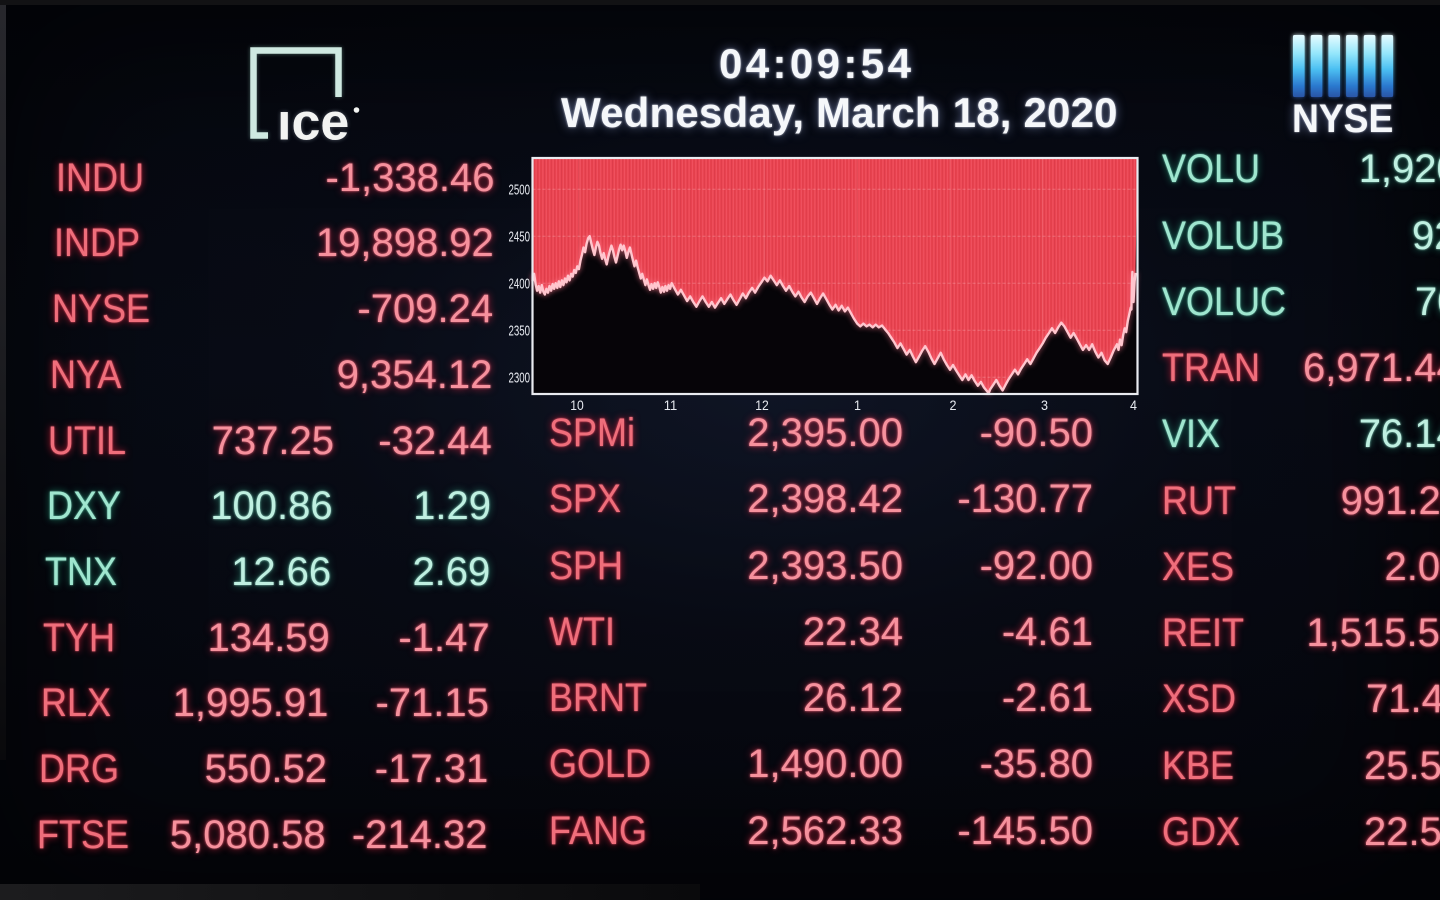  I want to click on svg-text: 1, so click(857, 405).